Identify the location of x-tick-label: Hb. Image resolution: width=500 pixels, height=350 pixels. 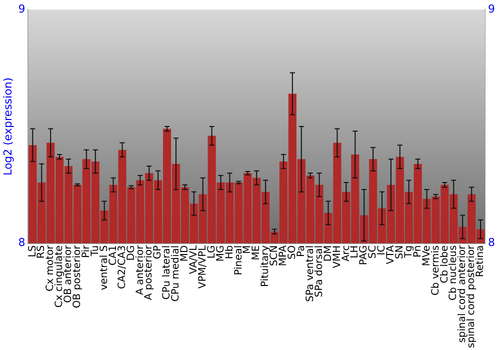
(230, 252).